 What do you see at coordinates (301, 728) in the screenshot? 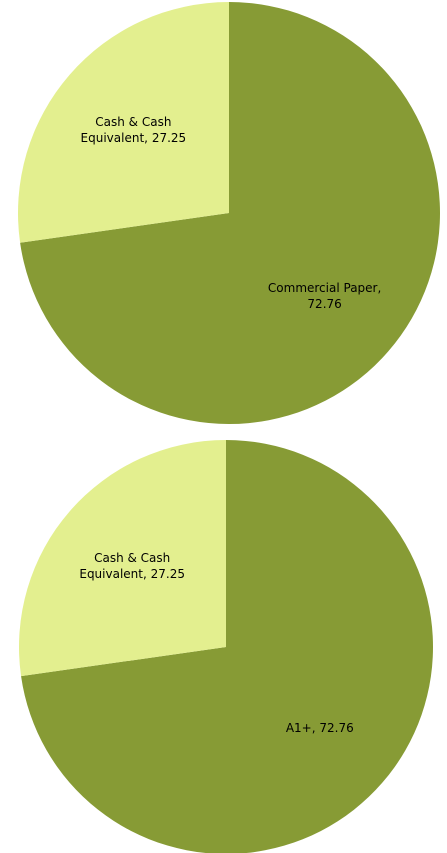
I see `label-category: A1+` at bounding box center [301, 728].